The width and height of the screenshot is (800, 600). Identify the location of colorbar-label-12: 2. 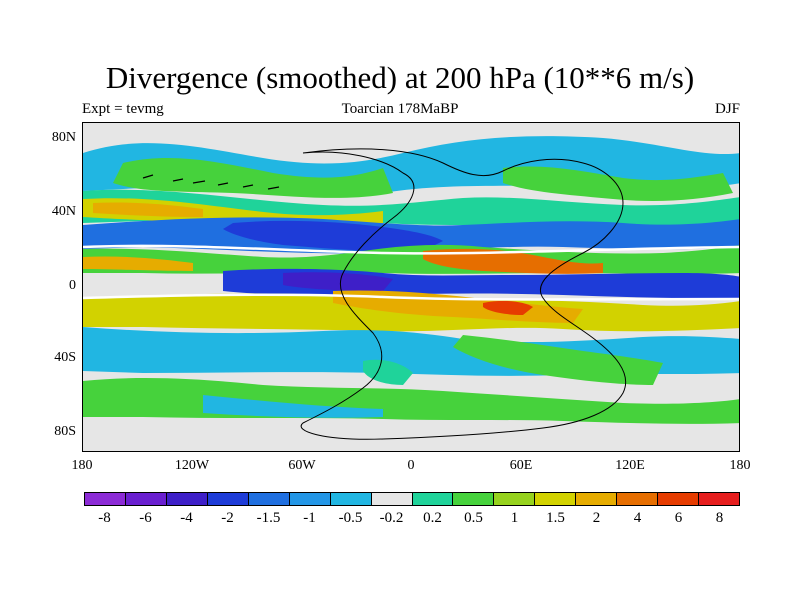
(596, 518).